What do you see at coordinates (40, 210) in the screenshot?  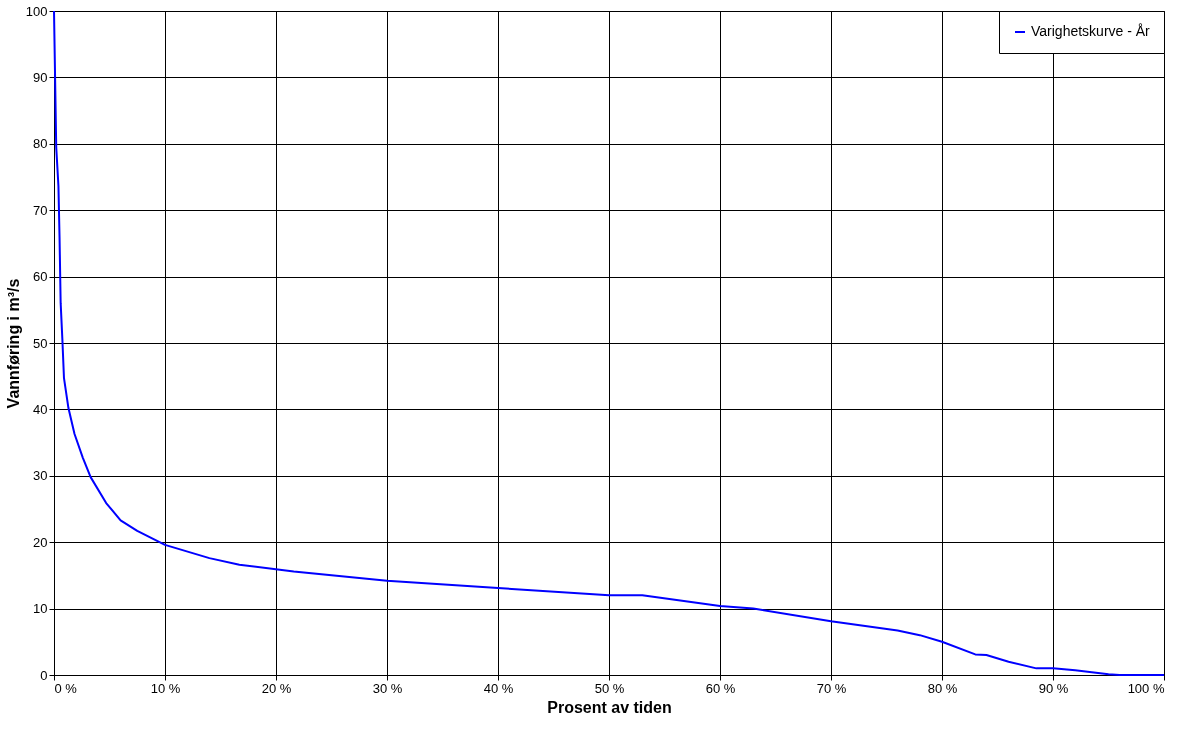 I see `y-tick-label: 70` at bounding box center [40, 210].